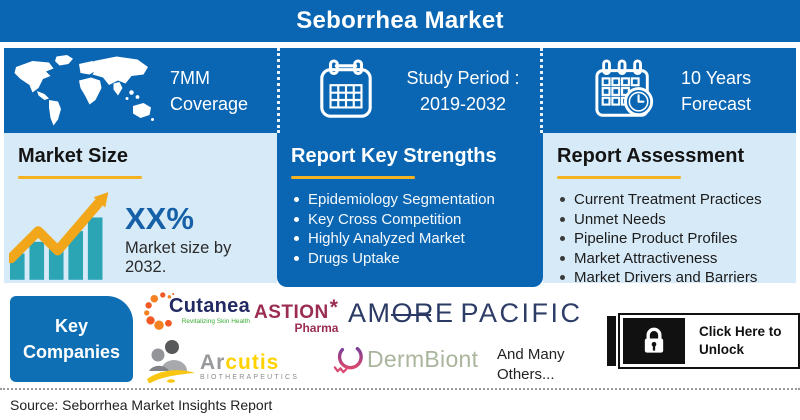 The width and height of the screenshot is (800, 420). I want to click on astion-asterisk: *, so click(334, 307).